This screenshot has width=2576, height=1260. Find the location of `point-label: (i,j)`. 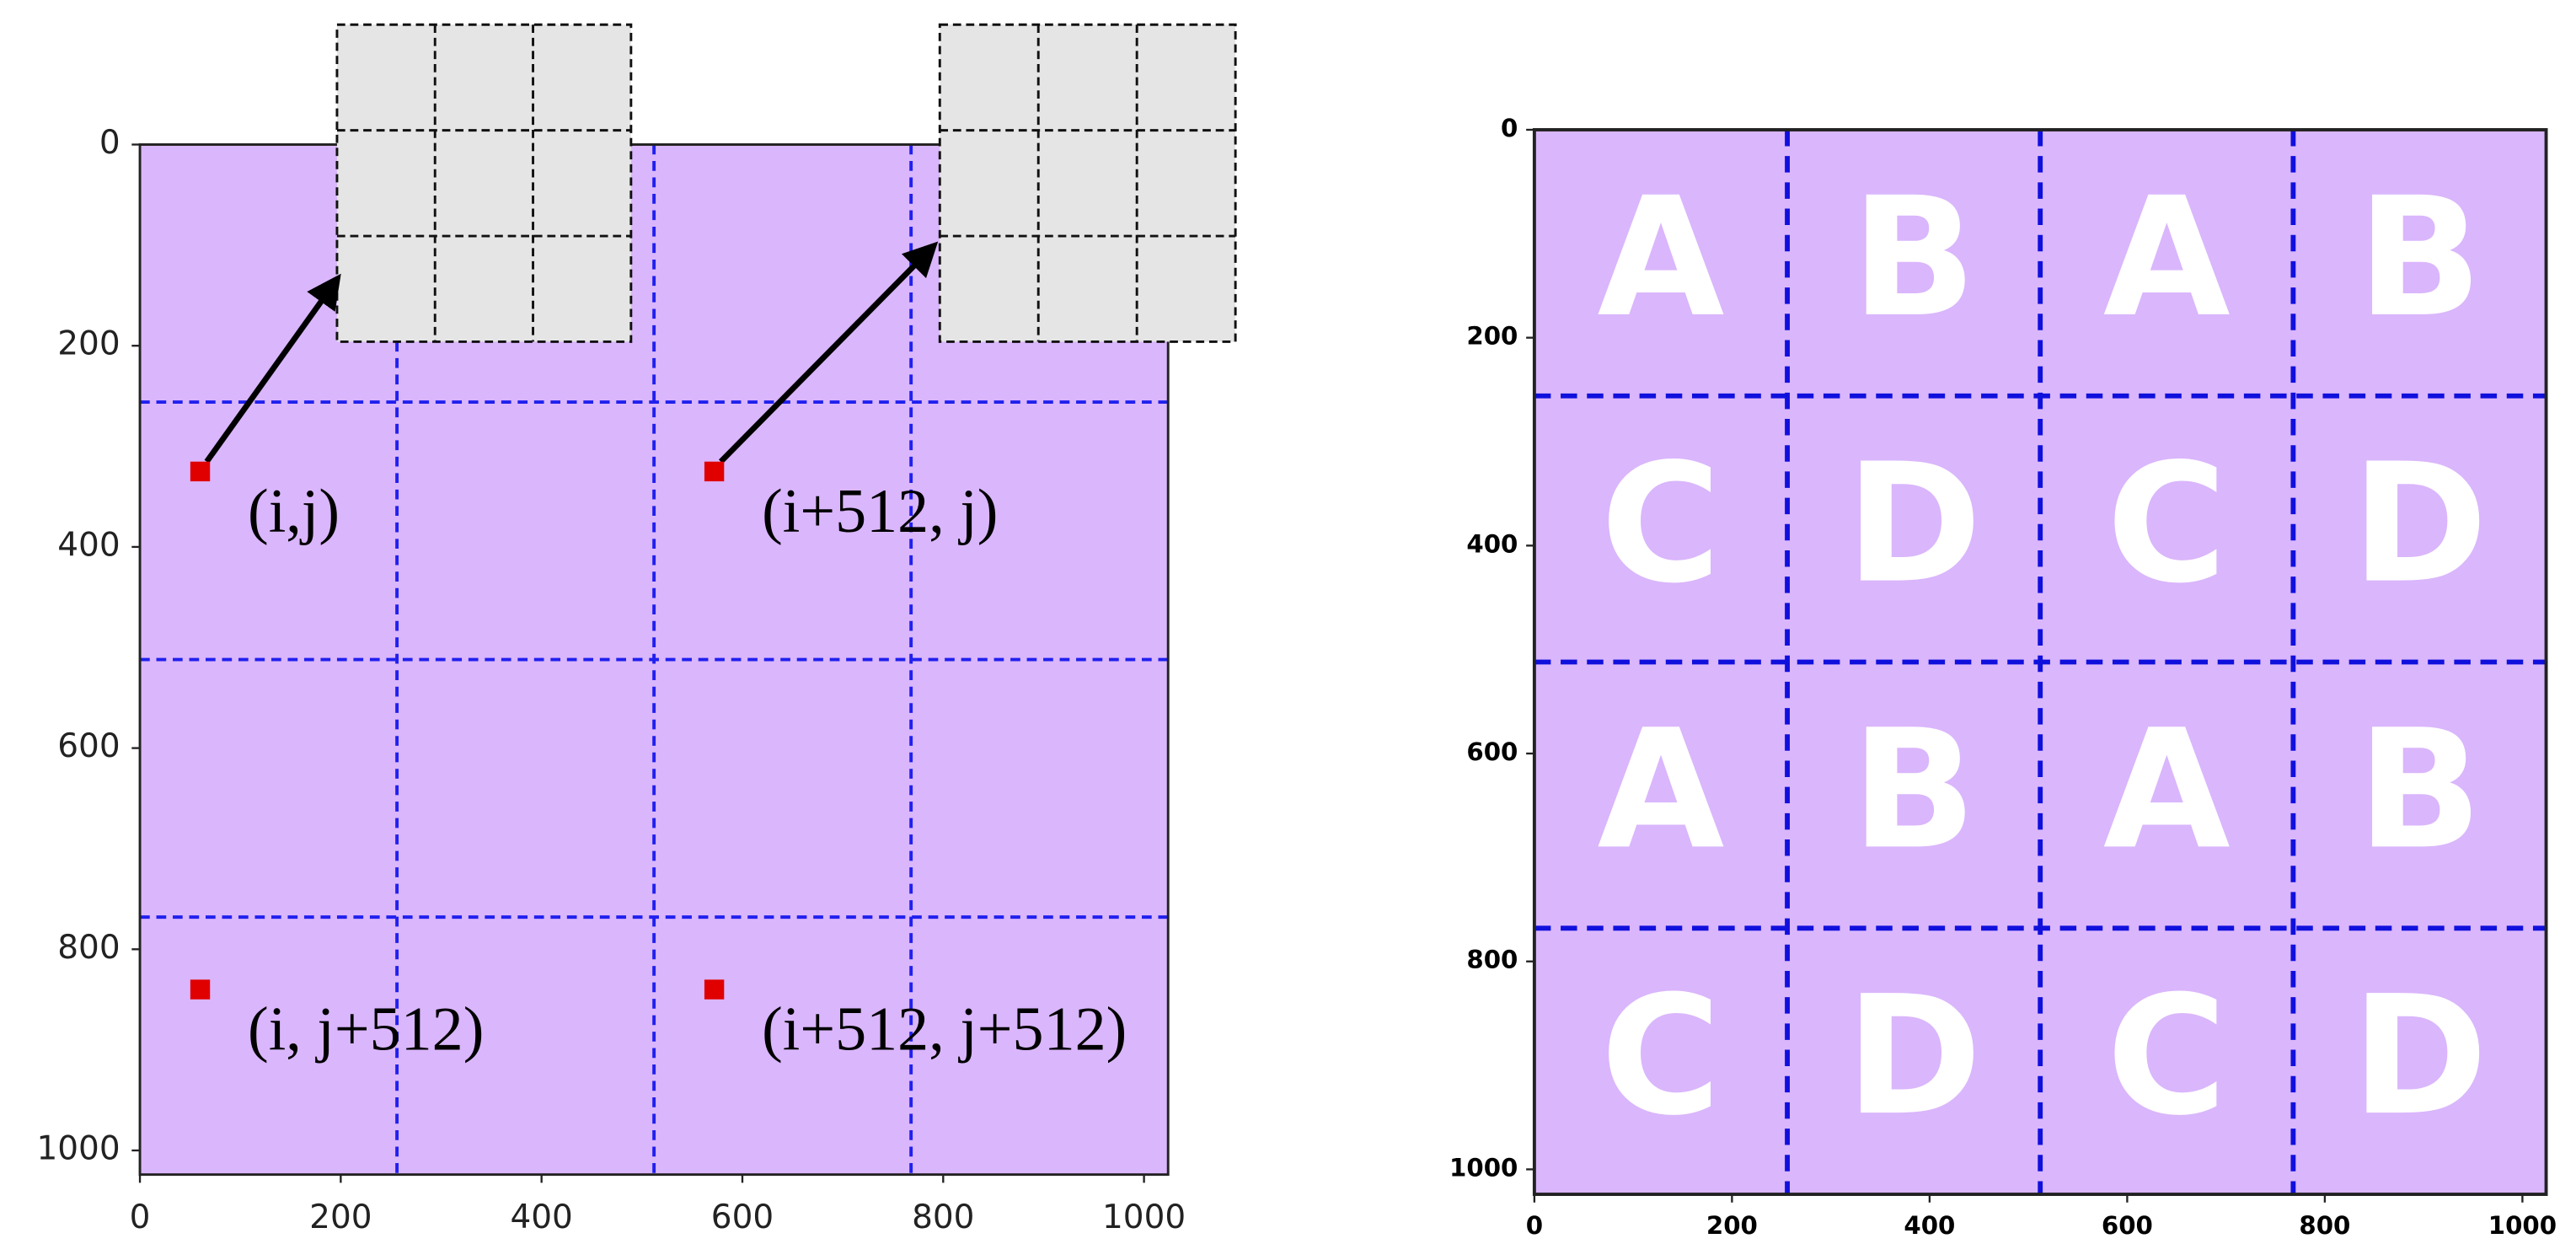

point-label: (i,j) is located at coordinates (294, 511).